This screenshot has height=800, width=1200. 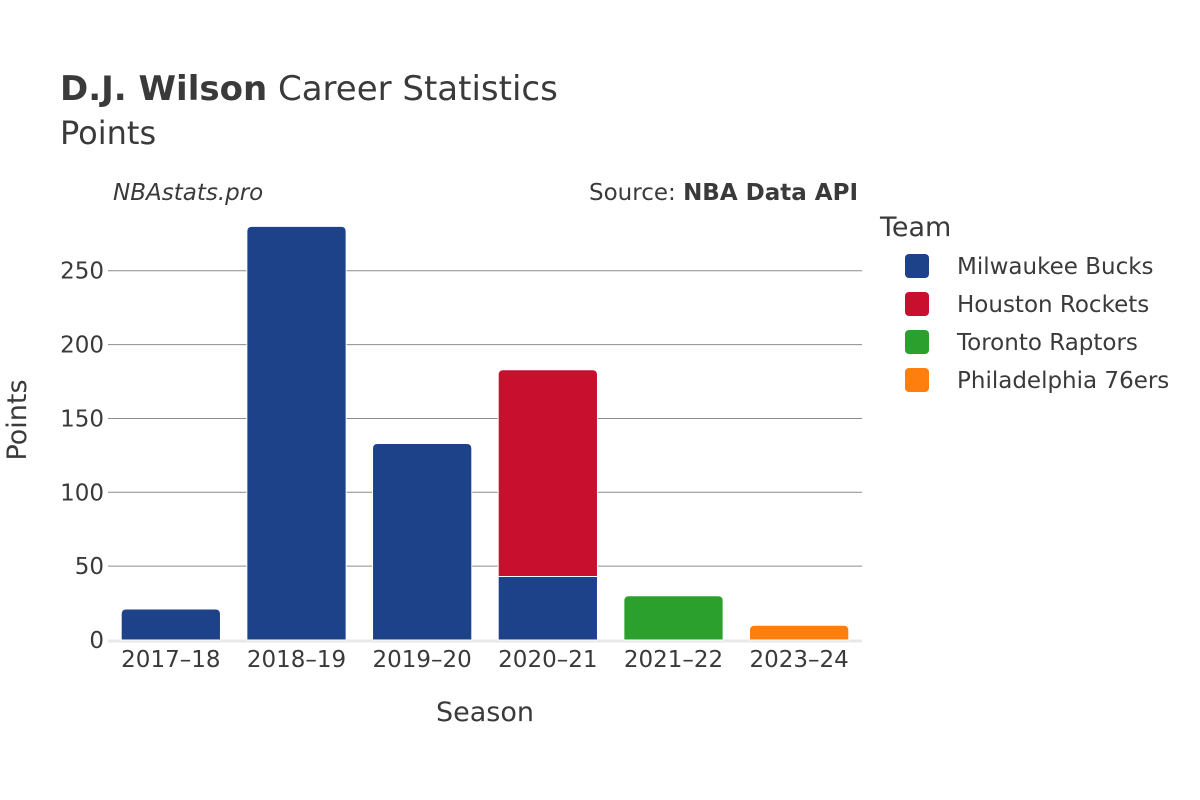 What do you see at coordinates (485, 712) in the screenshot?
I see `x-axis-title: Season` at bounding box center [485, 712].